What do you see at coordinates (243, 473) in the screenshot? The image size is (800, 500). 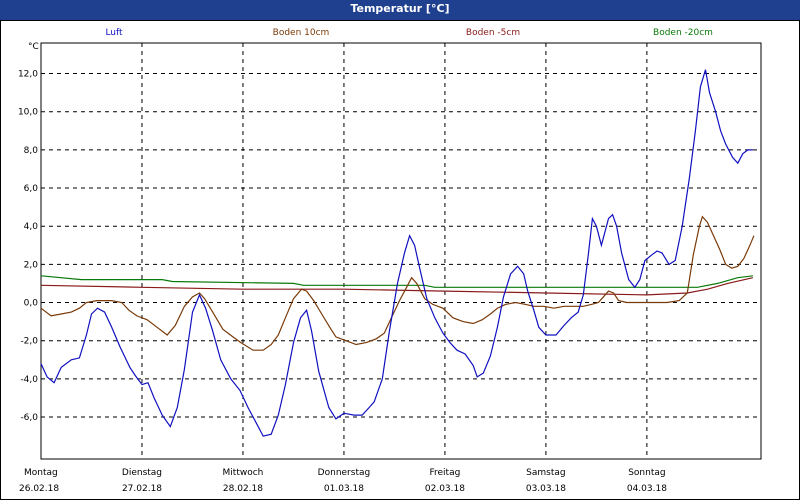 I see `x-tick-day-name: Mittwoch` at bounding box center [243, 473].